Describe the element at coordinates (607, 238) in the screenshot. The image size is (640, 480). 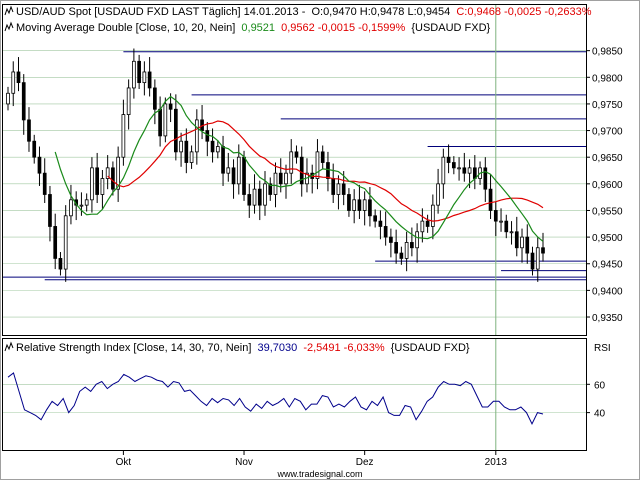
I see `y-tick-label: 0,9500` at that location.